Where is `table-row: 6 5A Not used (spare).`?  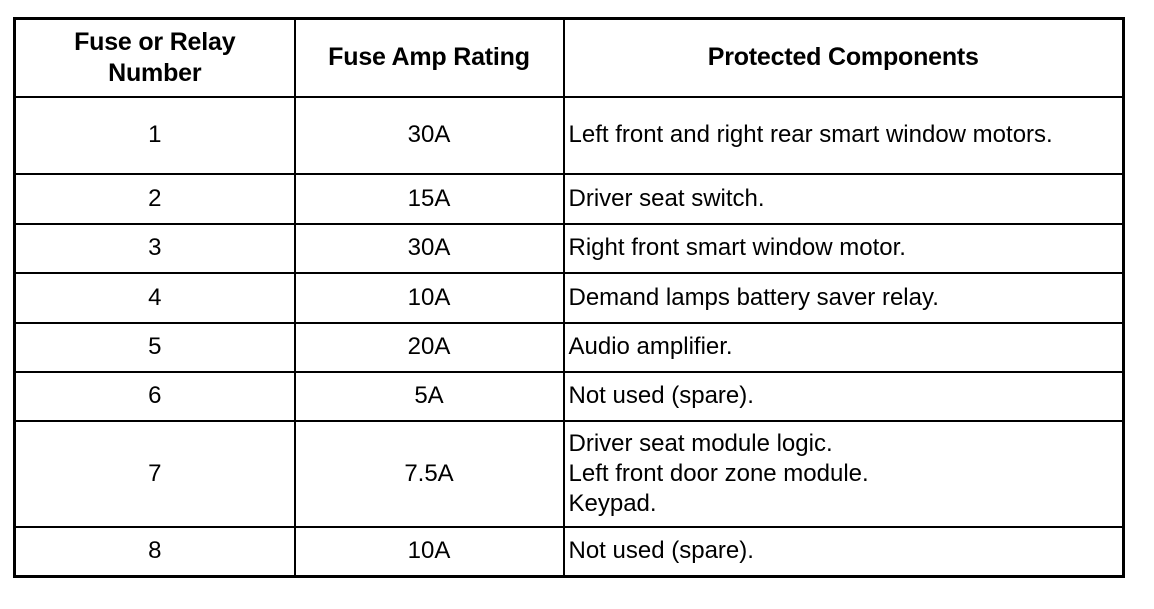 table-row: 6 5A Not used (spare). is located at coordinates (569, 396).